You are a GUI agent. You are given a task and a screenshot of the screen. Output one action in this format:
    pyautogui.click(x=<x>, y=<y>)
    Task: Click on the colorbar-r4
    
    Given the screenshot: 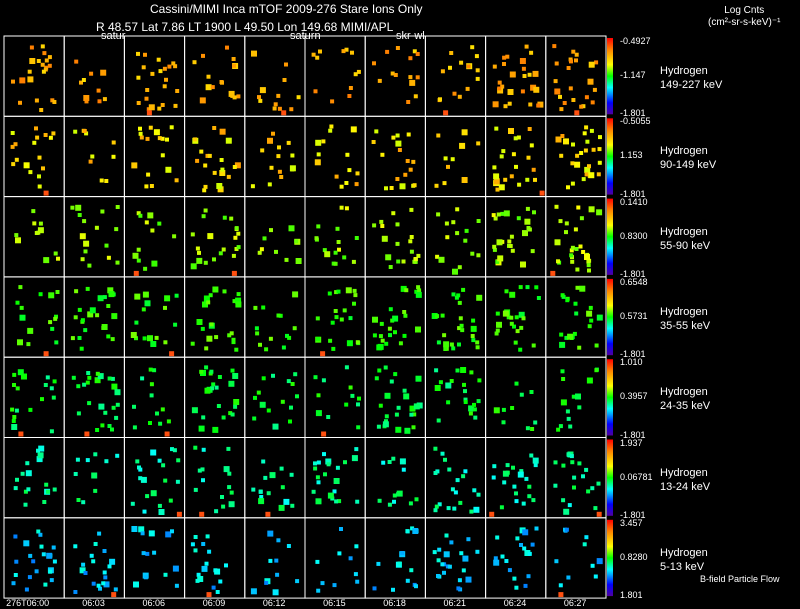 What is the action you would take?
    pyautogui.click(x=610, y=397)
    